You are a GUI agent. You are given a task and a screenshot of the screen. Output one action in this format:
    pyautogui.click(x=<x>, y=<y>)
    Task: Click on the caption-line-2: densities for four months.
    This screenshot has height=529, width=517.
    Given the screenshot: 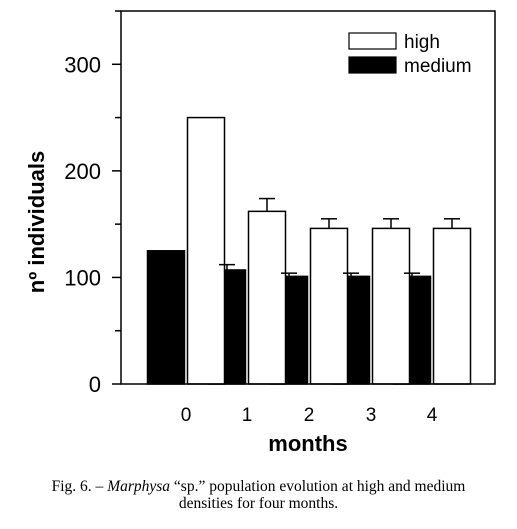 What is the action you would take?
    pyautogui.click(x=258, y=503)
    